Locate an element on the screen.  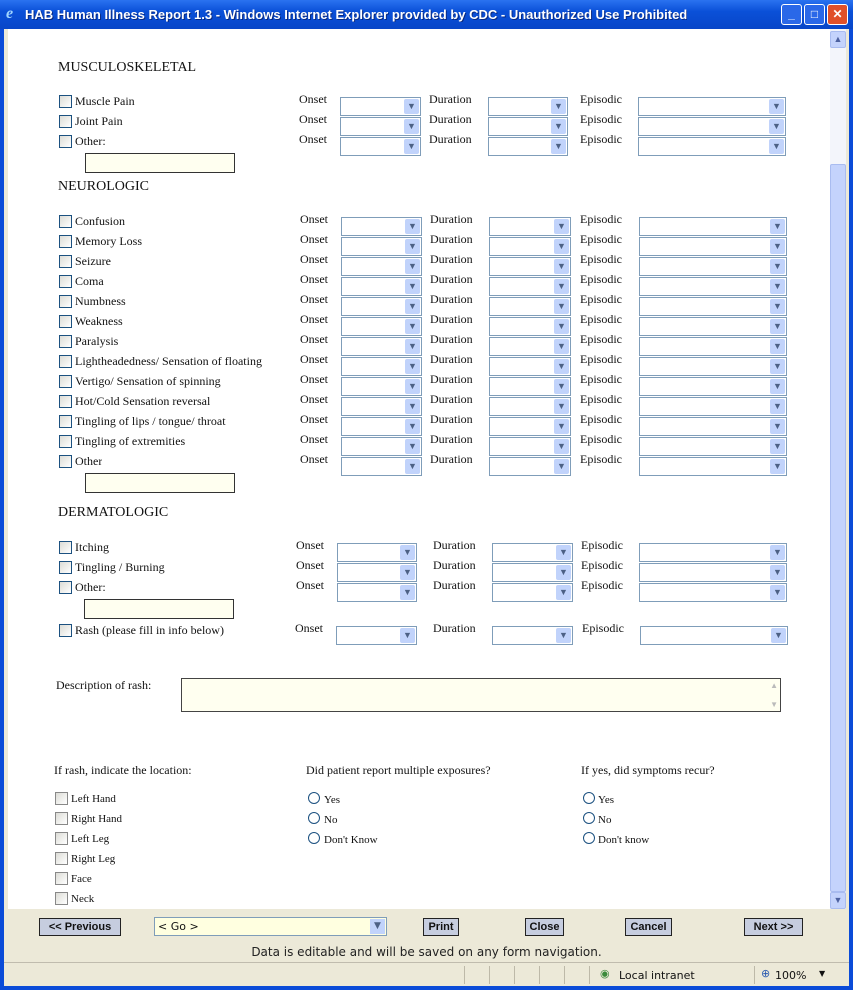
zoom-dropdown-icon: ▼ is located at coordinates (822, 973).